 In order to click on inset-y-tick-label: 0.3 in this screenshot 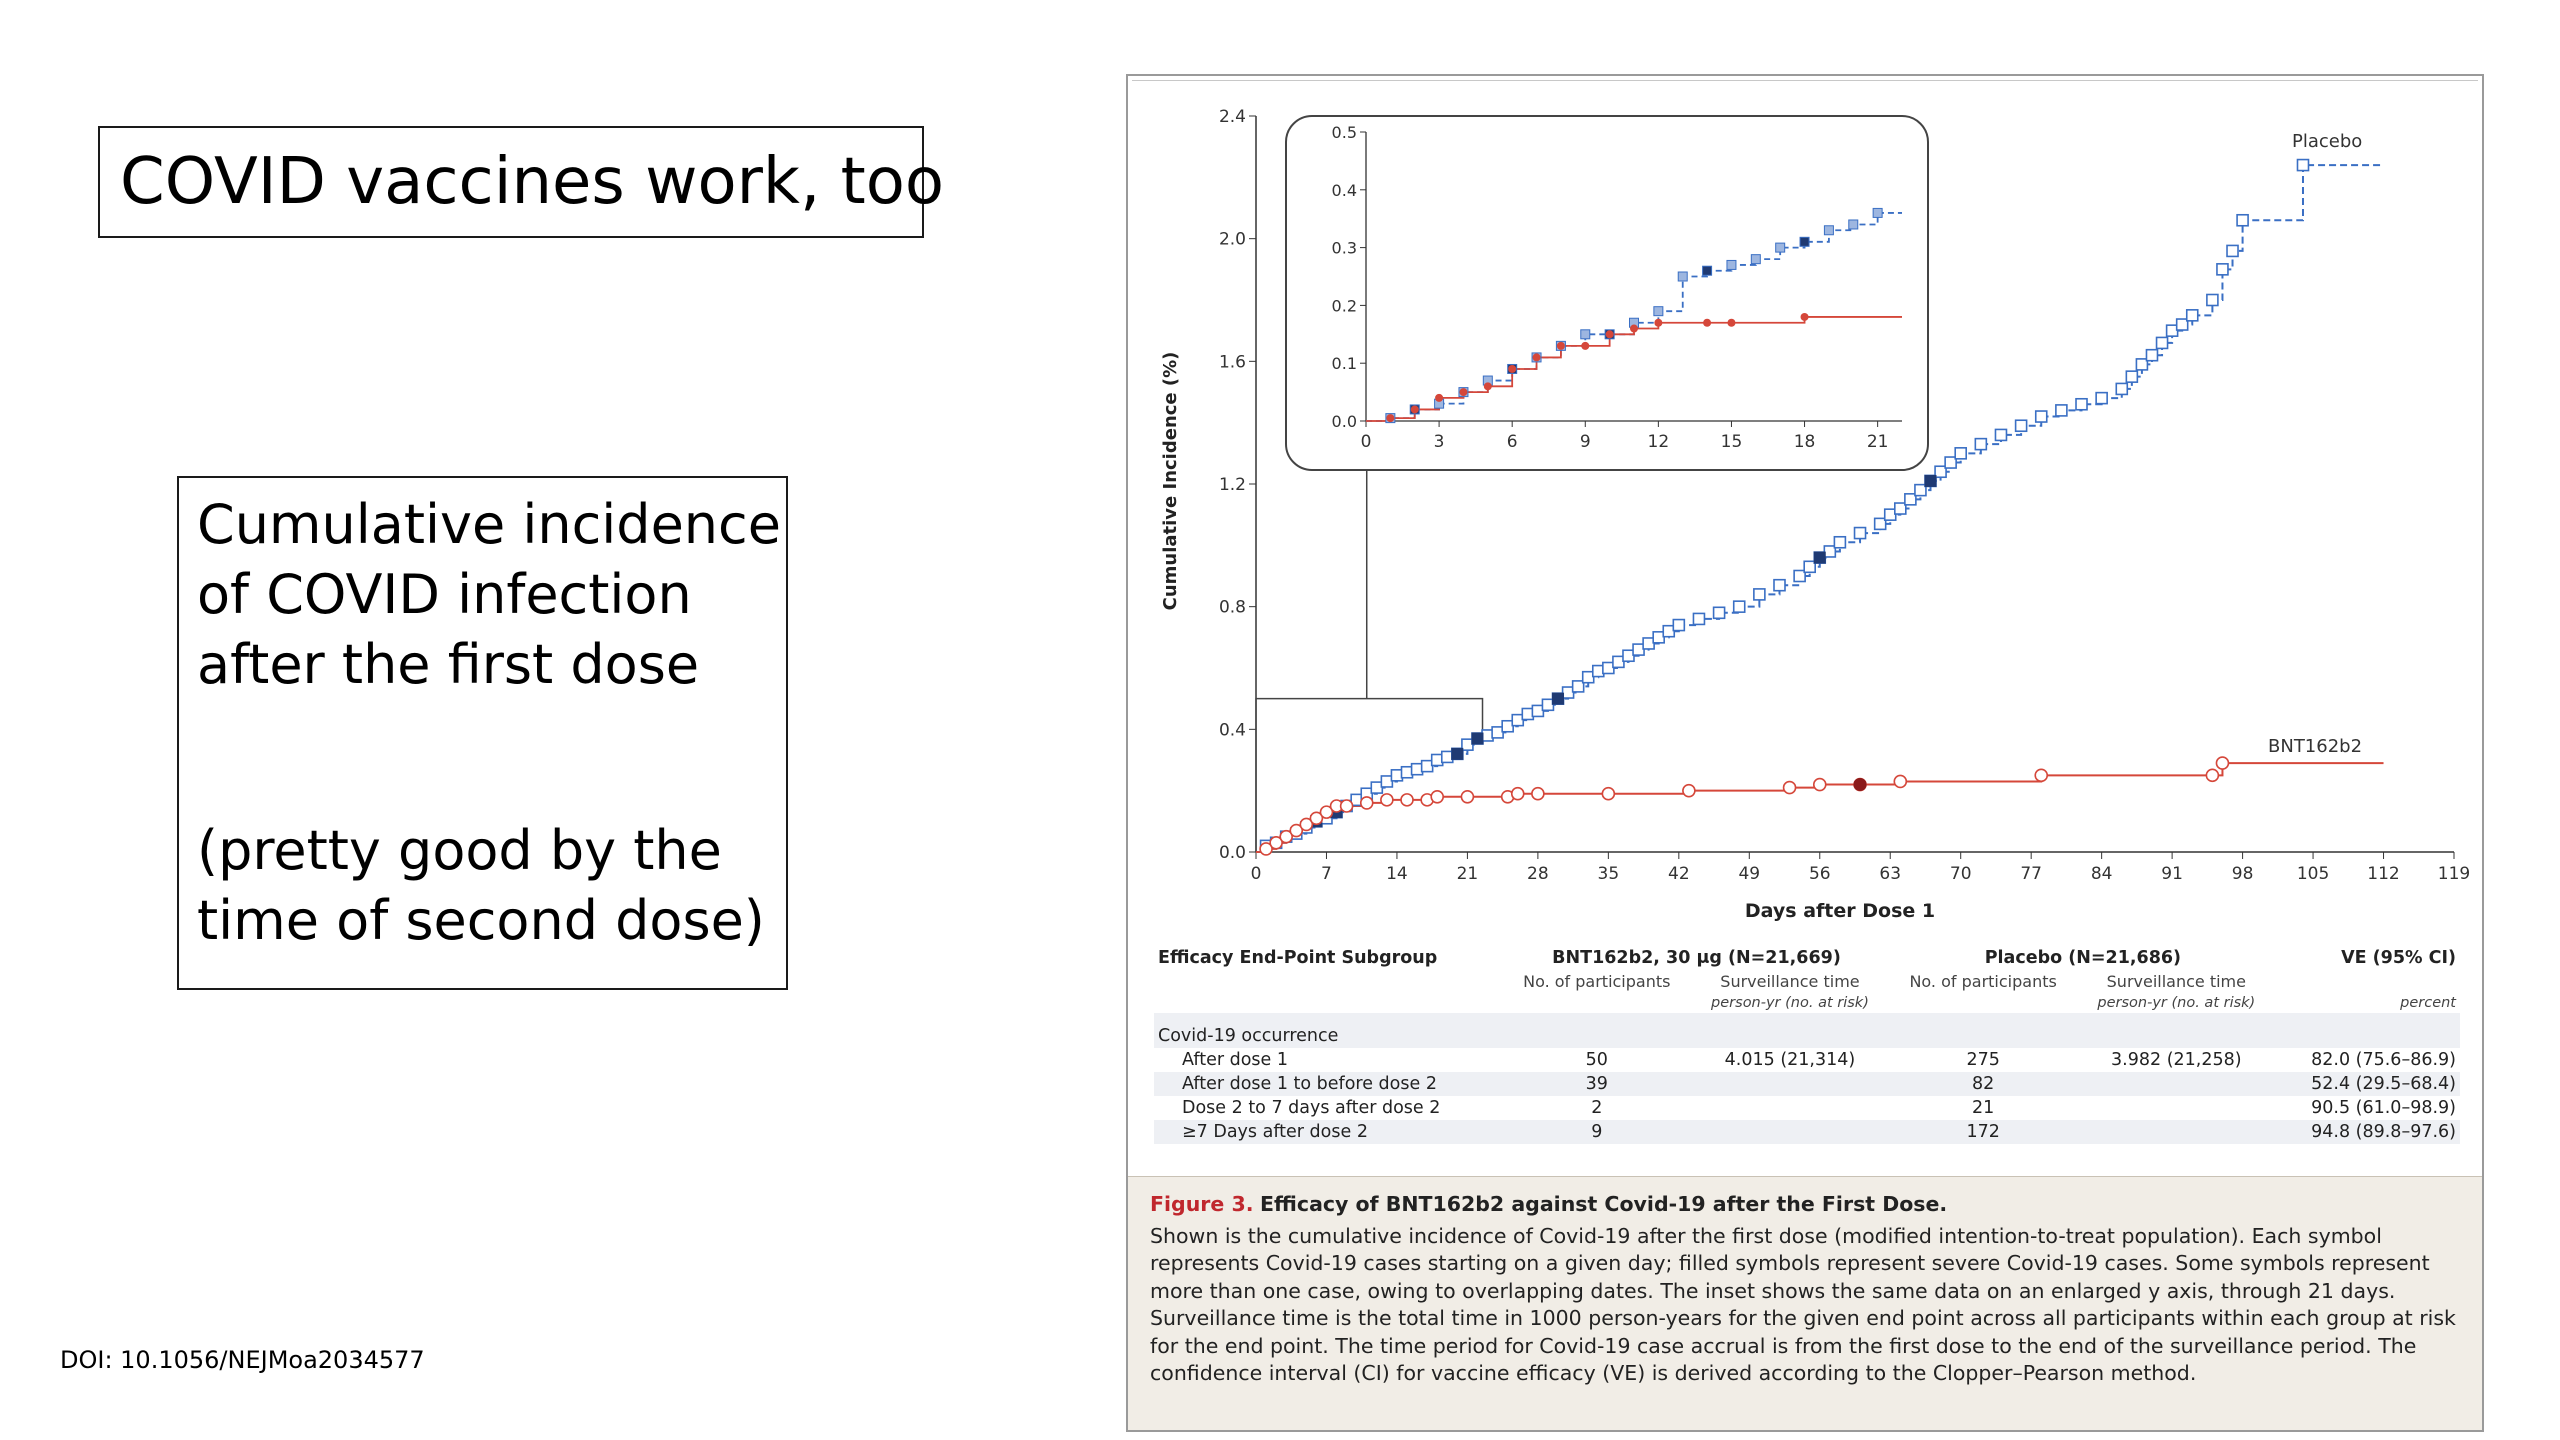, I will do `click(1344, 248)`.